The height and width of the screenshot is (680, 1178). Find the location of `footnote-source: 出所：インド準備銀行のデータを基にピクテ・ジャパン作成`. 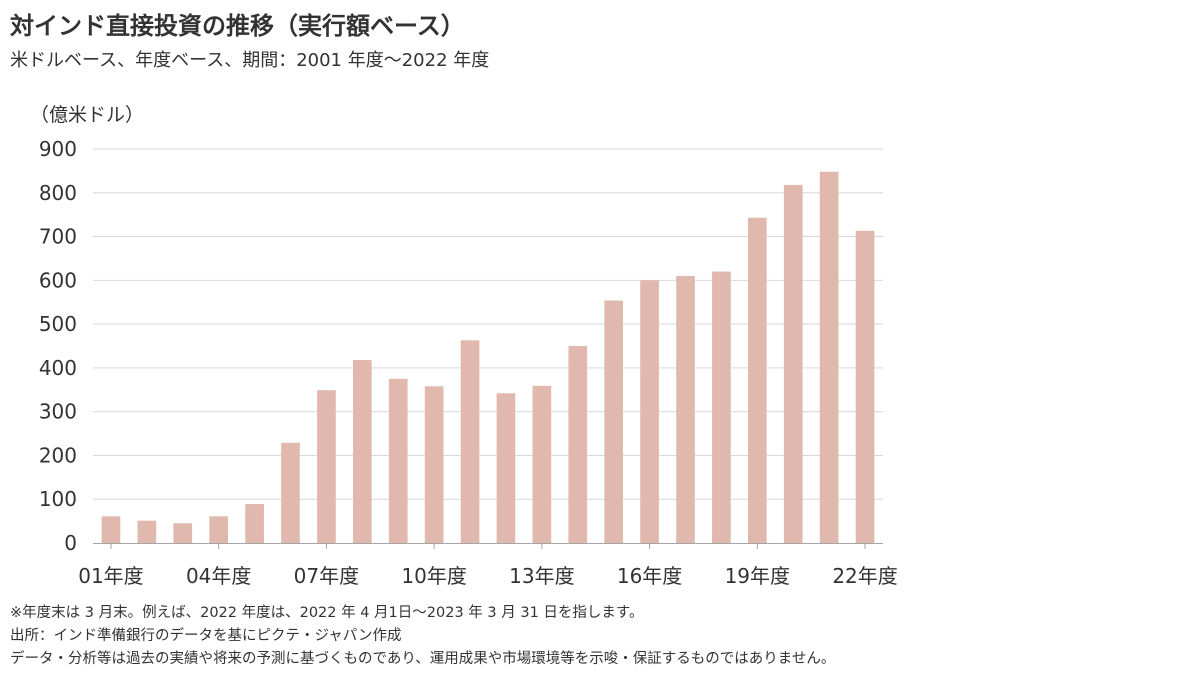

footnote-source: 出所：インド準備銀行のデータを基にピクテ・ジャパン作成 is located at coordinates (206, 636).